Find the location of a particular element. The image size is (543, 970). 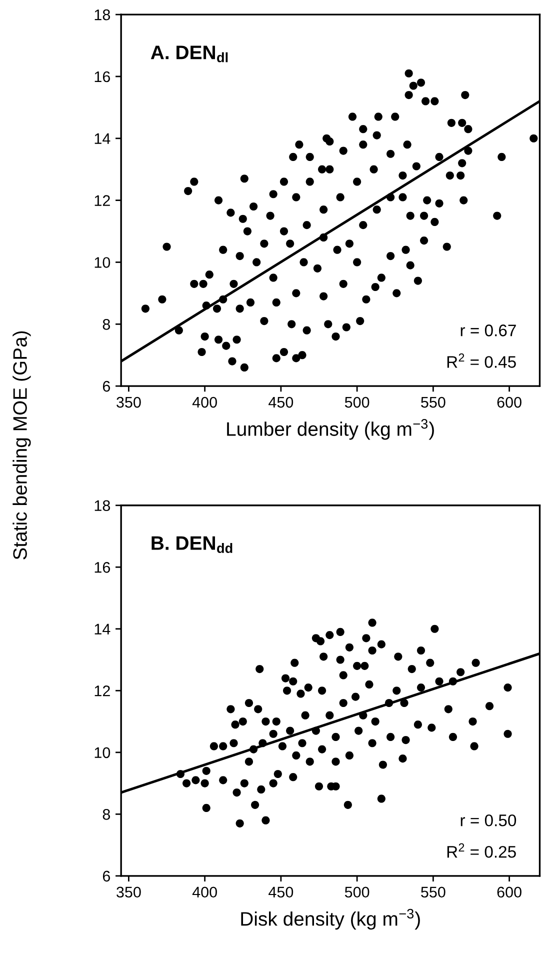

annotation: R$^{2}$ = 0.45 is located at coordinates (481, 360).